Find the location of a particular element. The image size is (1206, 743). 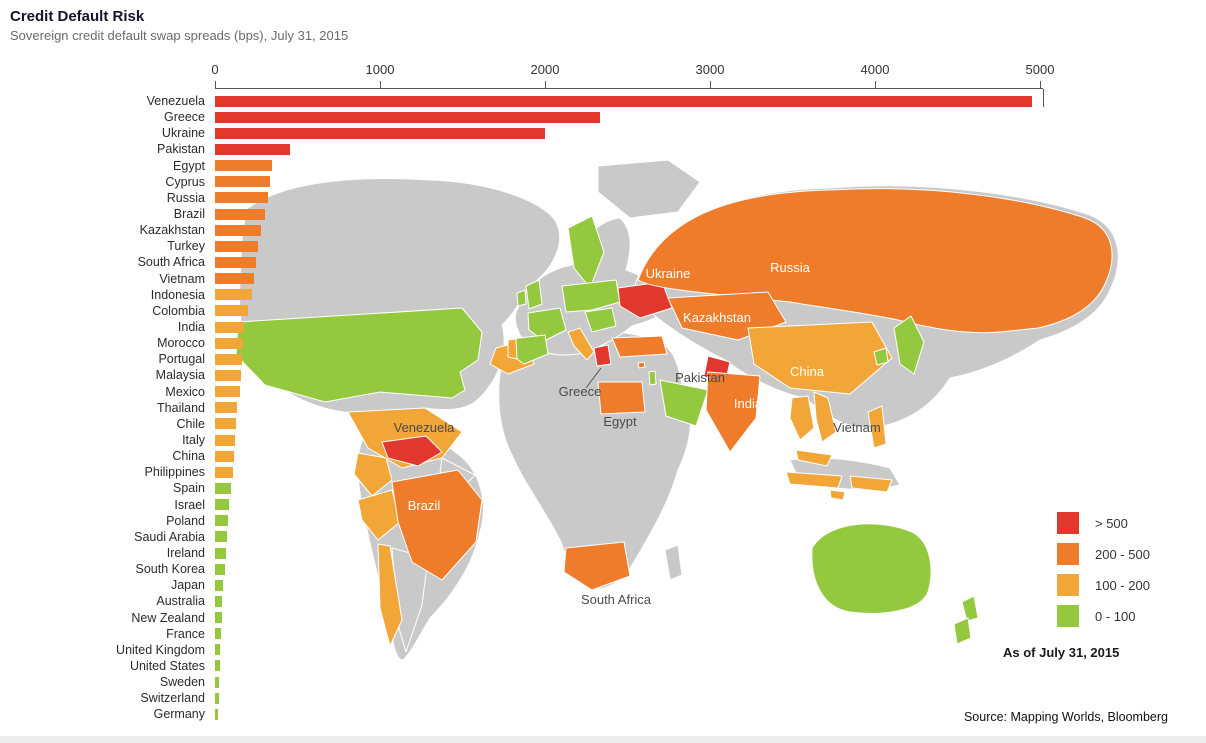

bar-label: Colombia is located at coordinates (178, 310).